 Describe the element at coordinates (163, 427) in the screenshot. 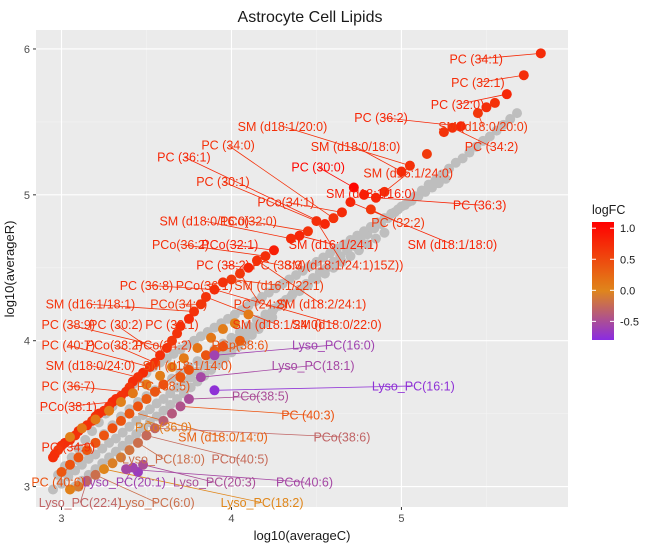

I see `point-label: PCo(36:0)` at that location.